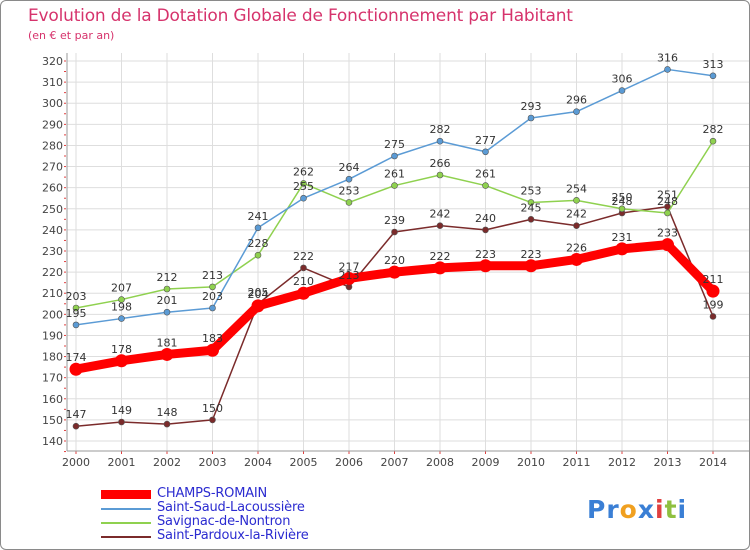 Image resolution: width=750 pixels, height=550 pixels. I want to click on data-label: 211, so click(713, 279).